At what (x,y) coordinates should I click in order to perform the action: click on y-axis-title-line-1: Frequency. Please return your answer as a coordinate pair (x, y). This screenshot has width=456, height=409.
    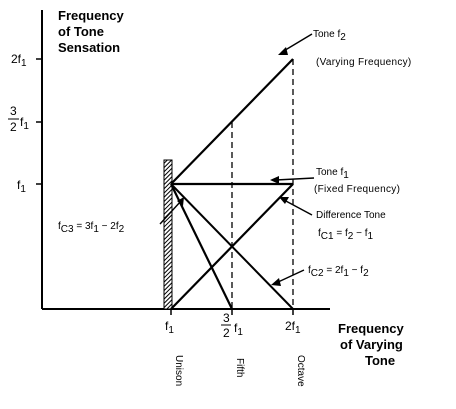
    Looking at the image, I should click on (91, 15).